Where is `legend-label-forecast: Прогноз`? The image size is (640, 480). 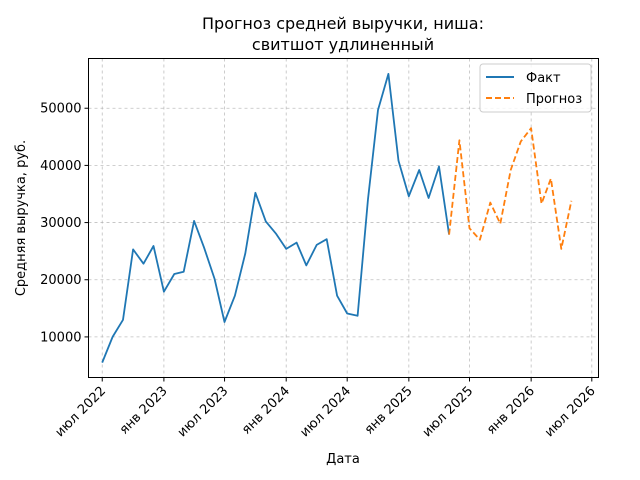 legend-label-forecast: Прогноз is located at coordinates (554, 99).